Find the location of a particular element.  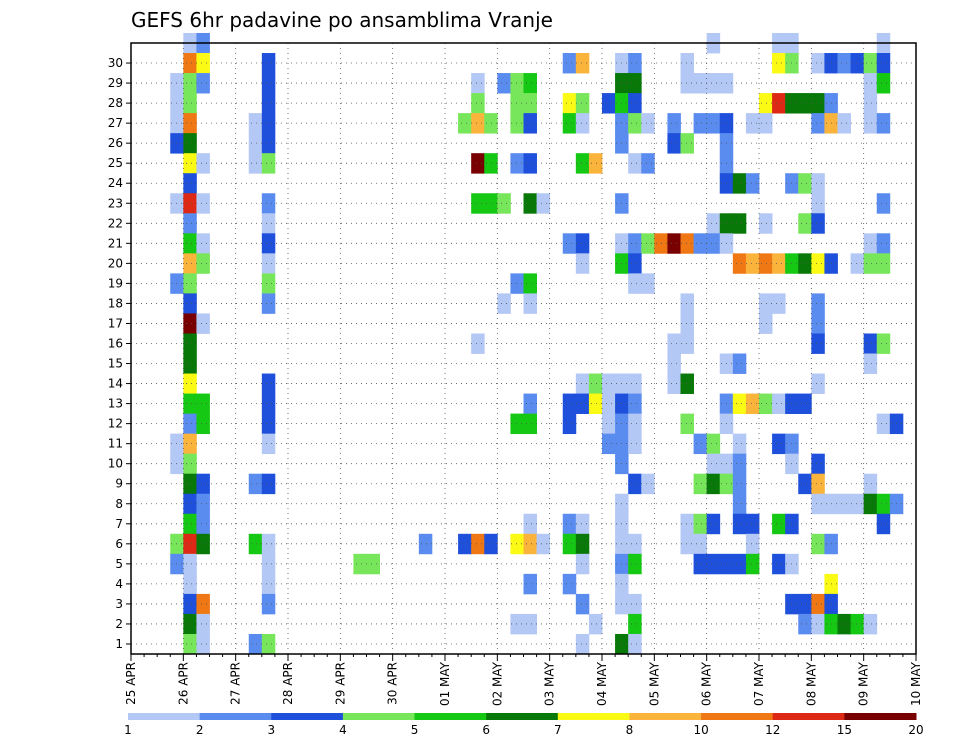

y-tick-label: 15 is located at coordinates (115, 364).